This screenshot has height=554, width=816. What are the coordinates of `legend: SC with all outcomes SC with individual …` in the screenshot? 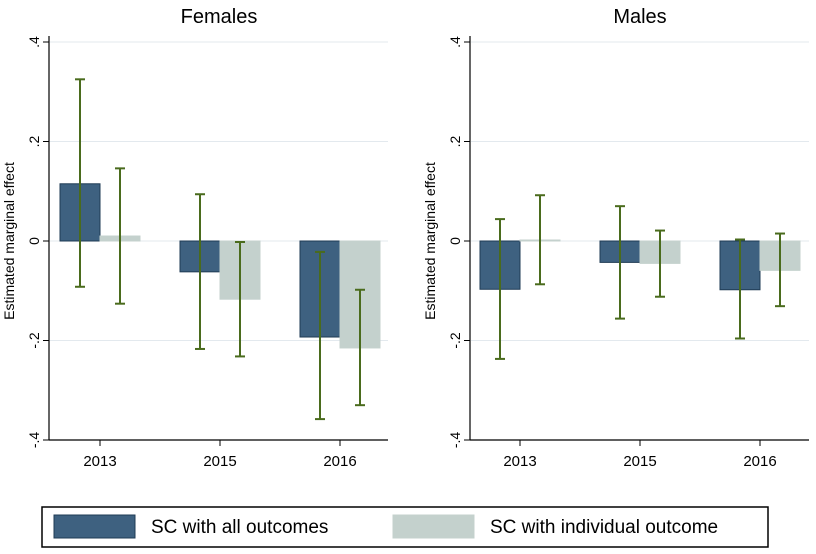 It's located at (405, 527).